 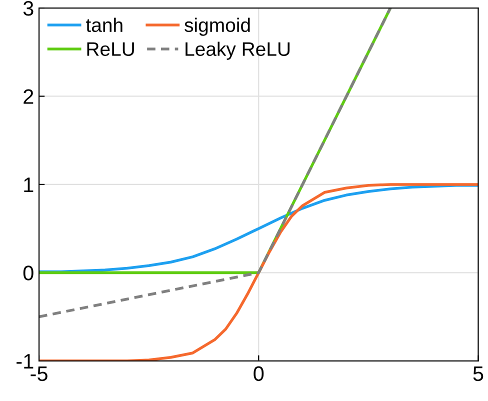 I want to click on x-tick-label: -5, so click(x=39, y=374).